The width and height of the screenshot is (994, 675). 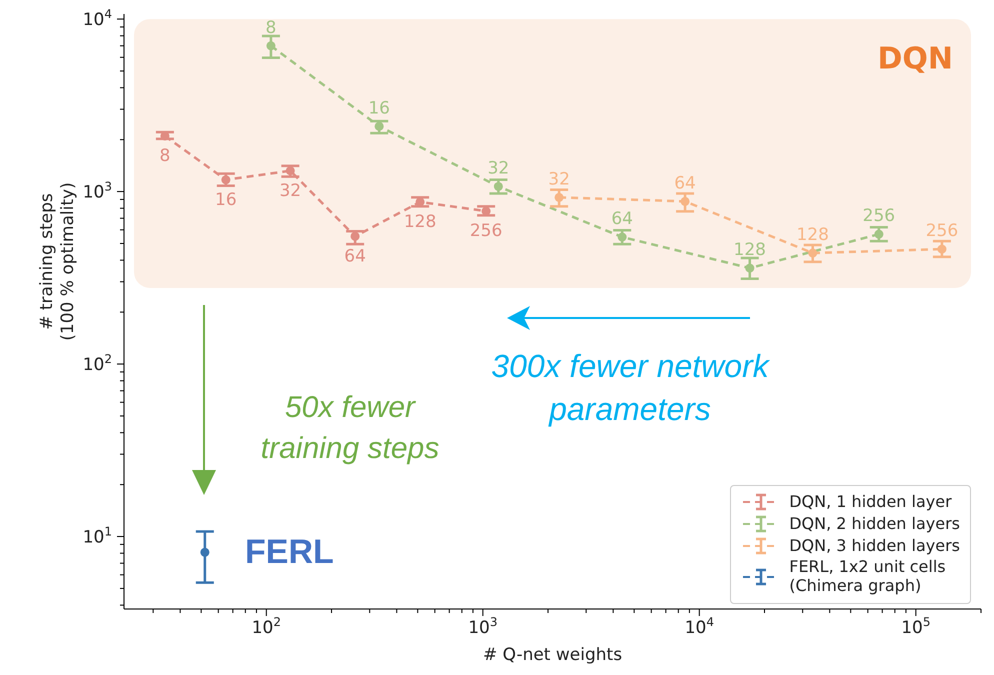 What do you see at coordinates (97, 536) in the screenshot?
I see `y-tick-label: 10$^{1}$` at bounding box center [97, 536].